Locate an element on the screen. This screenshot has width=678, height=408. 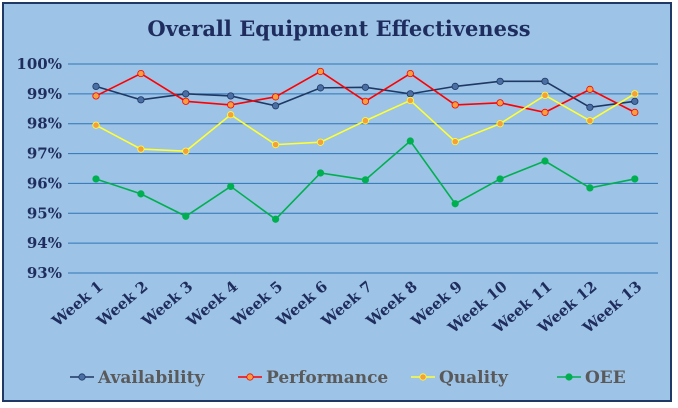
legend-label-performance: Performance is located at coordinates (327, 378).